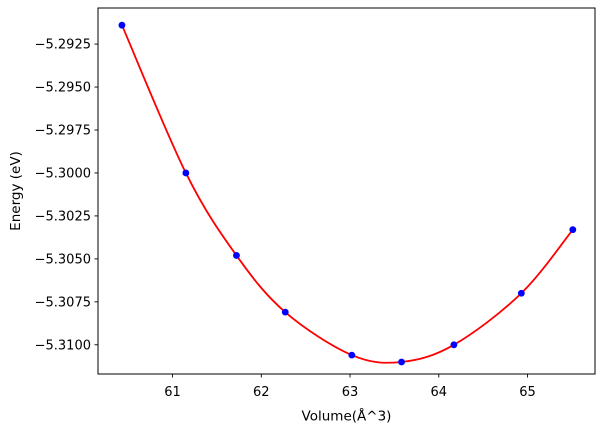  Describe the element at coordinates (63, 173) in the screenshot. I see `y-tick-label: −5.3000` at that location.